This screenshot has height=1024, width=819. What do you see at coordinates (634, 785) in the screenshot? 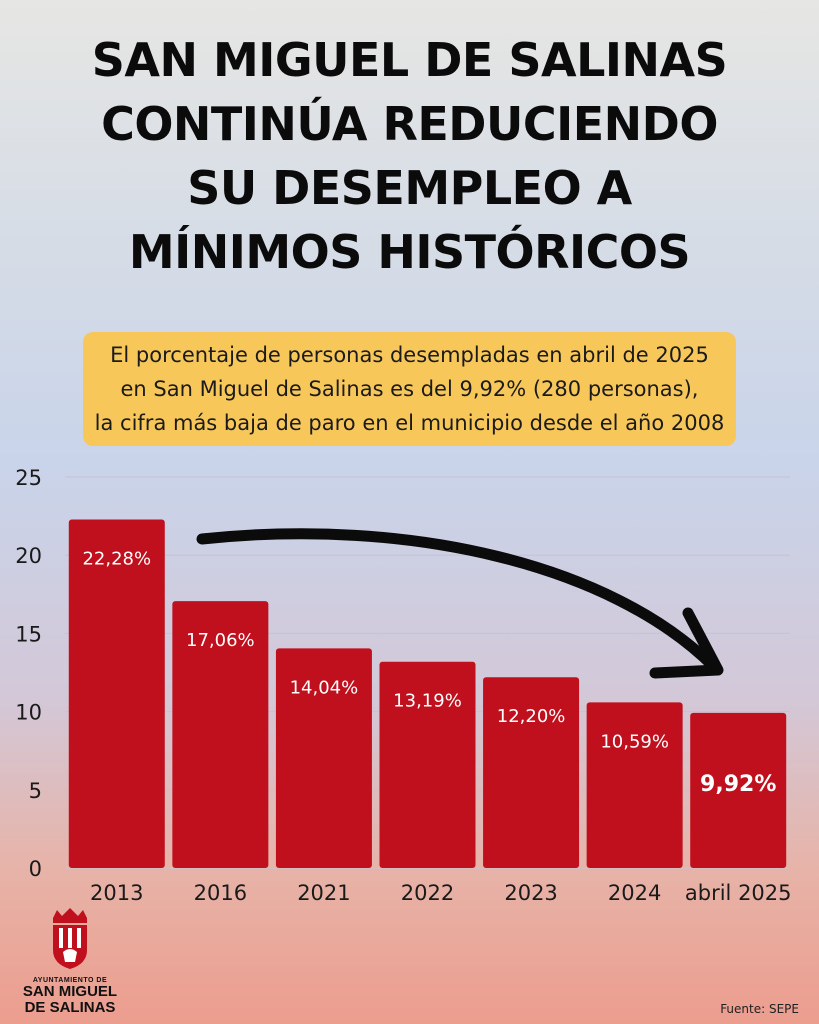
I see `bar-2024` at bounding box center [634, 785].